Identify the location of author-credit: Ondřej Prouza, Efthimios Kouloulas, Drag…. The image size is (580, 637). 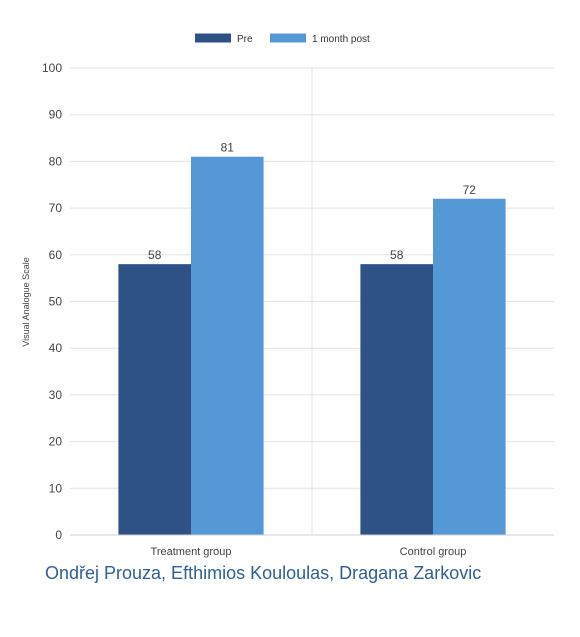
(263, 573).